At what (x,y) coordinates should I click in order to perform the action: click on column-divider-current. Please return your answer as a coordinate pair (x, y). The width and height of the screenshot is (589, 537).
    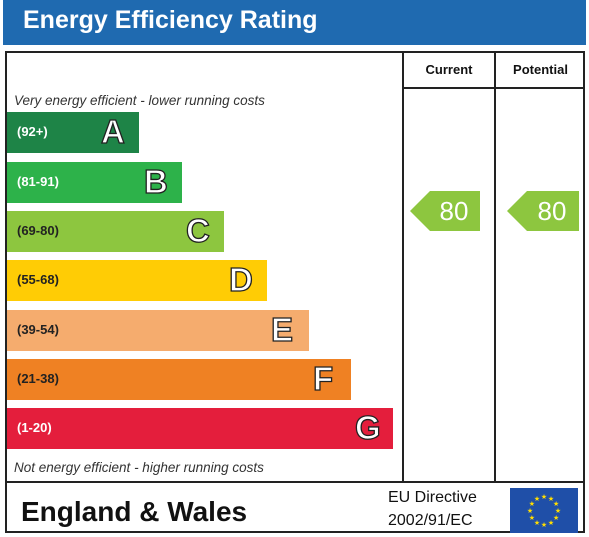
    Looking at the image, I should click on (403, 267).